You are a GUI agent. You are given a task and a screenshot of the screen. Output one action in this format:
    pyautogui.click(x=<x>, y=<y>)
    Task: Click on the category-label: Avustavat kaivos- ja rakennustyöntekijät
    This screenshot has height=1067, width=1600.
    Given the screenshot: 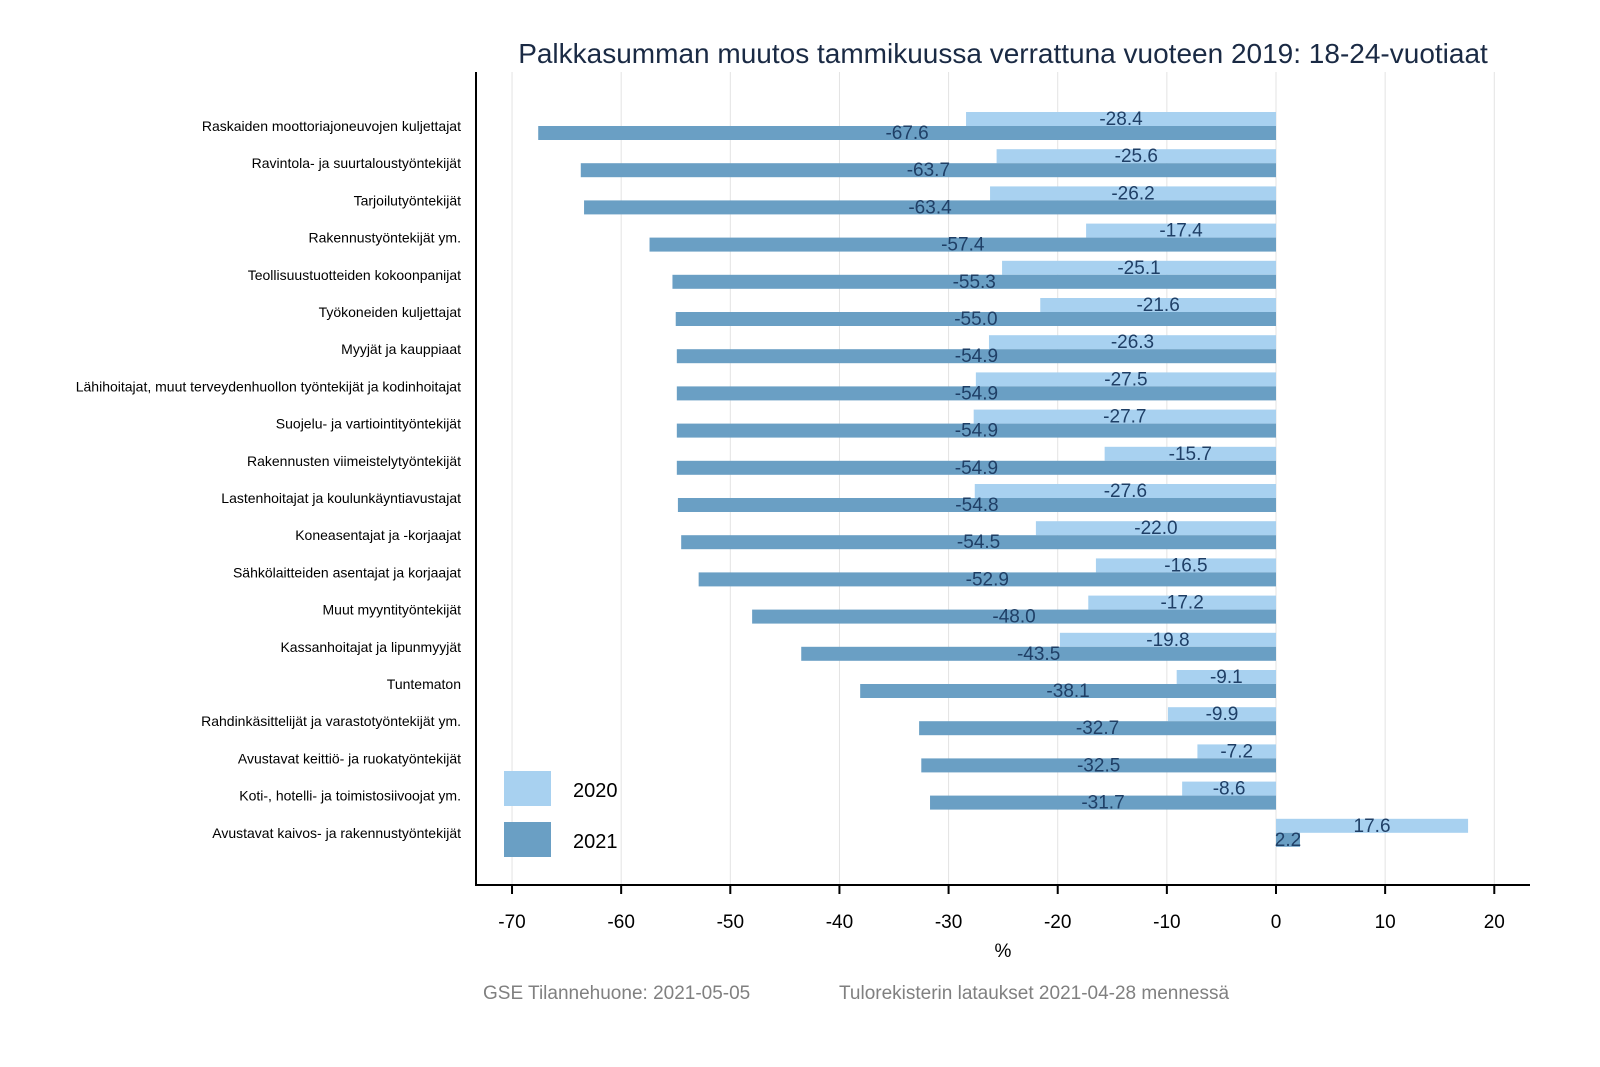 What is the action you would take?
    pyautogui.click(x=336, y=833)
    